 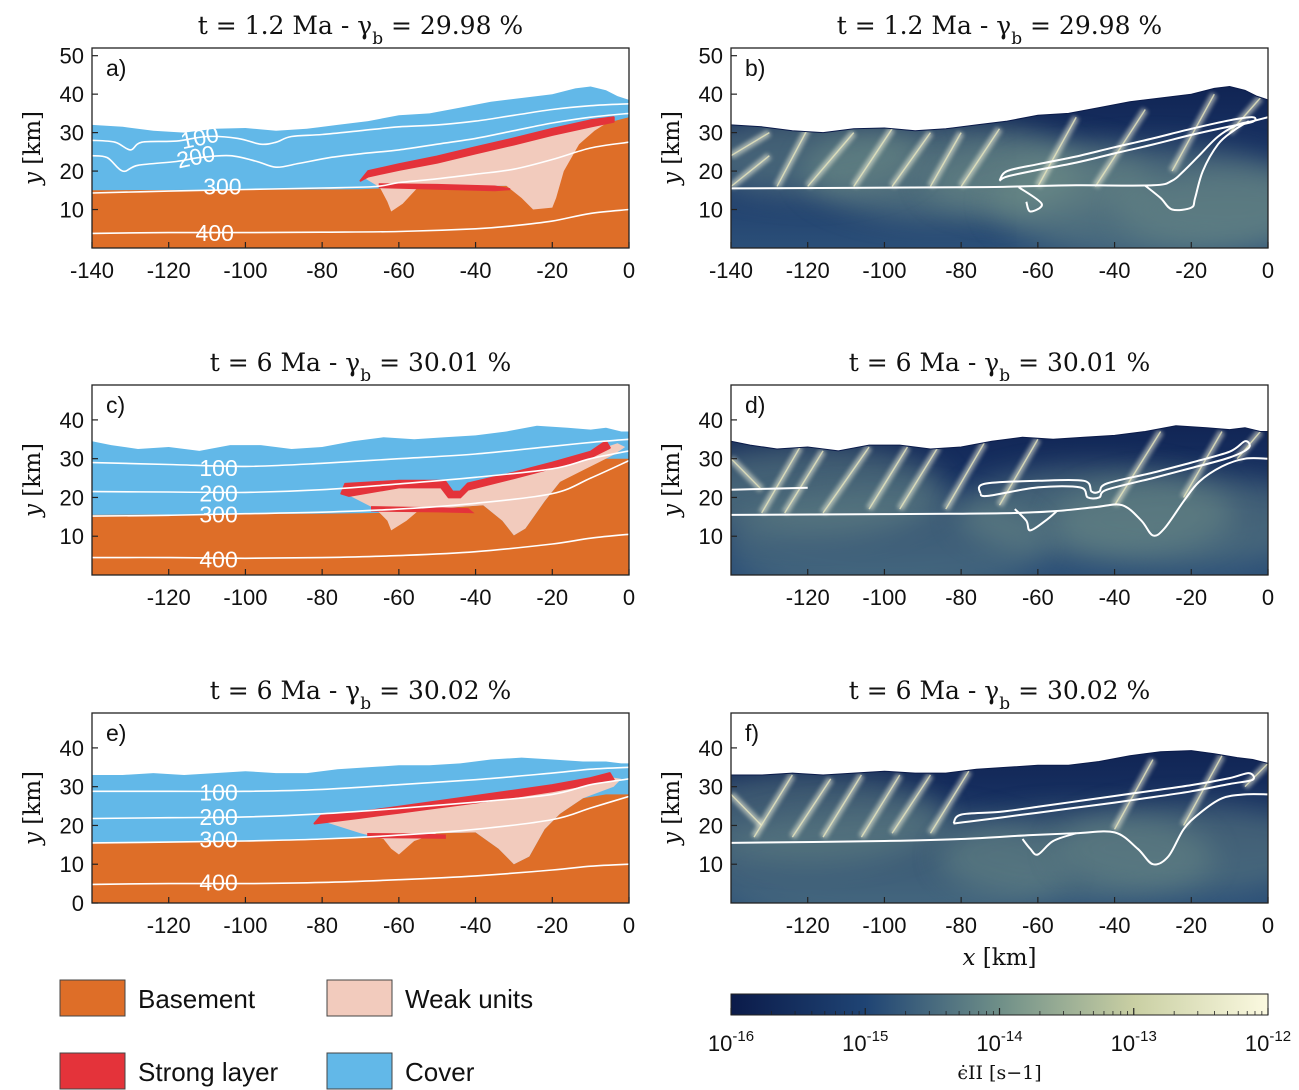 What do you see at coordinates (1268, 1042) in the screenshot?
I see `colorbar-tick-label: 10-12` at bounding box center [1268, 1042].